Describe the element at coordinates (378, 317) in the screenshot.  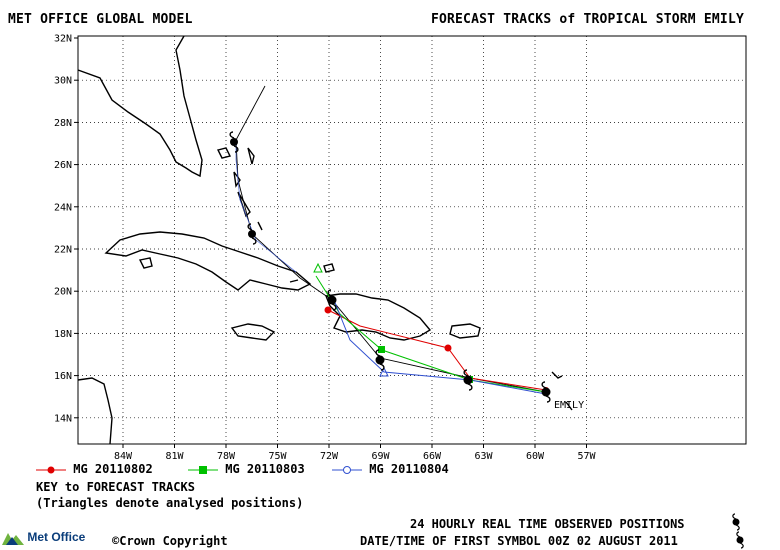
I see `hispaniola-coast` at that location.